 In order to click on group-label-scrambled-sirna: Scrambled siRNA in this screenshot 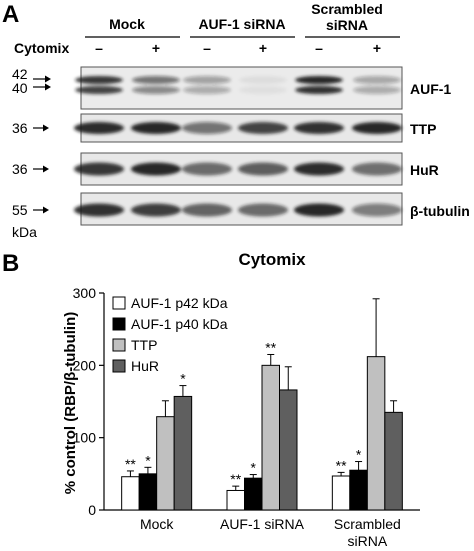, I will do `click(347, 17)`.